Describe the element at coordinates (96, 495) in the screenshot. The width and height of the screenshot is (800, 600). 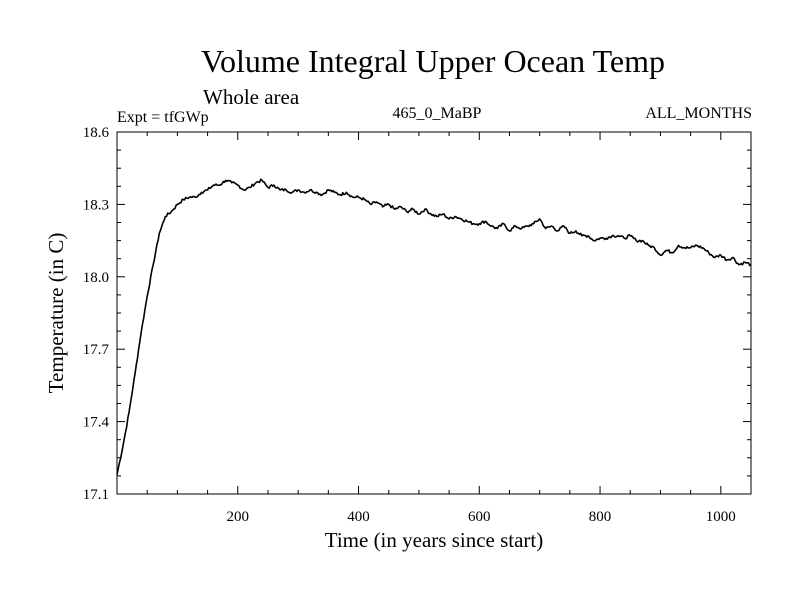
I see `y-tick-label: 17.1` at that location.